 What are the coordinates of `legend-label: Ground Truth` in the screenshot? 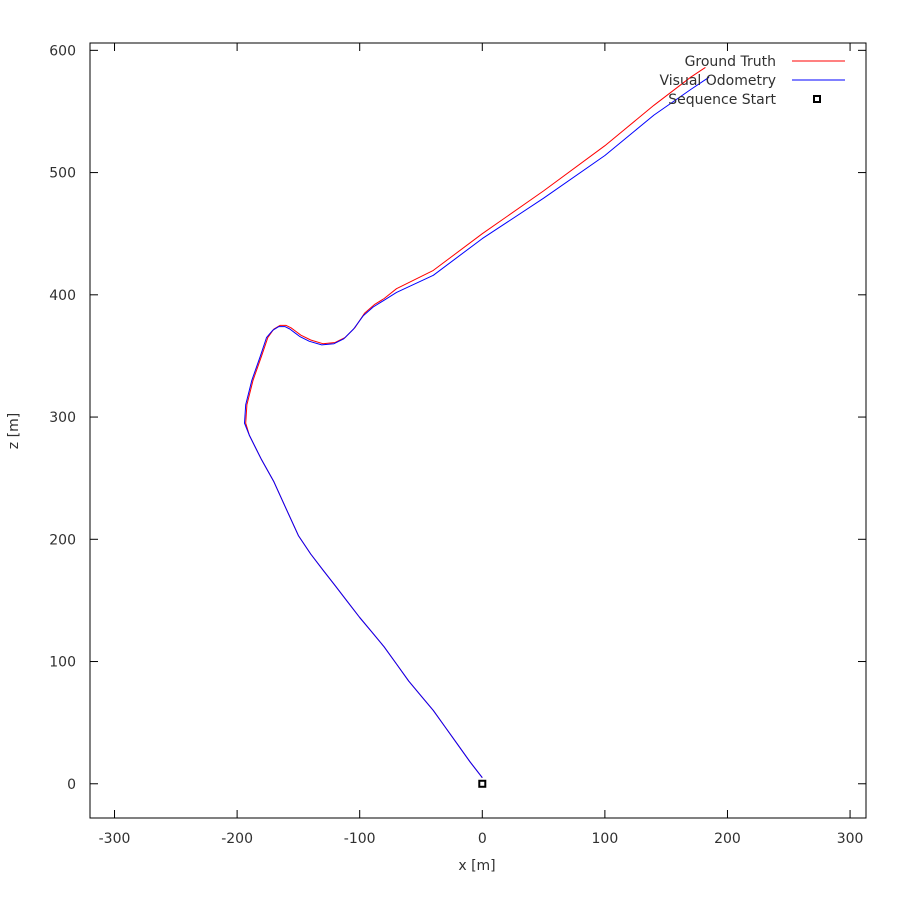 It's located at (730, 62).